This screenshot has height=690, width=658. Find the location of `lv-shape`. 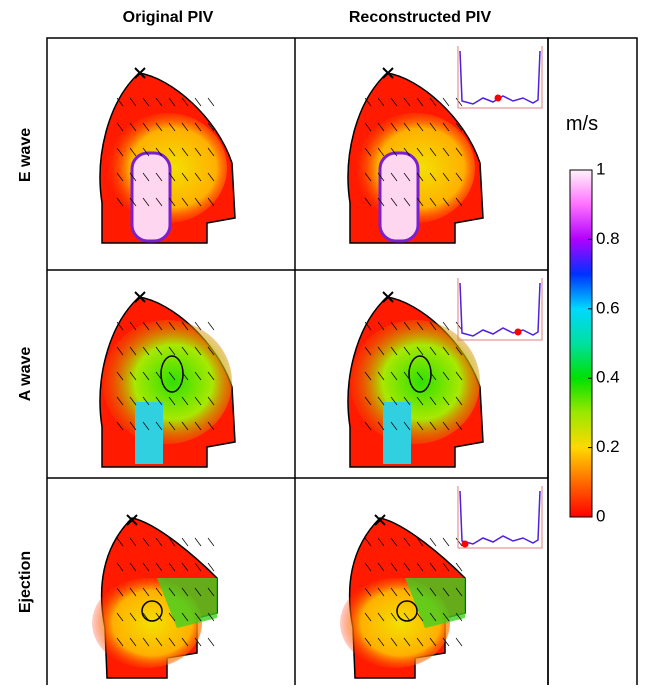

lv-shape is located at coordinates (415, 382).